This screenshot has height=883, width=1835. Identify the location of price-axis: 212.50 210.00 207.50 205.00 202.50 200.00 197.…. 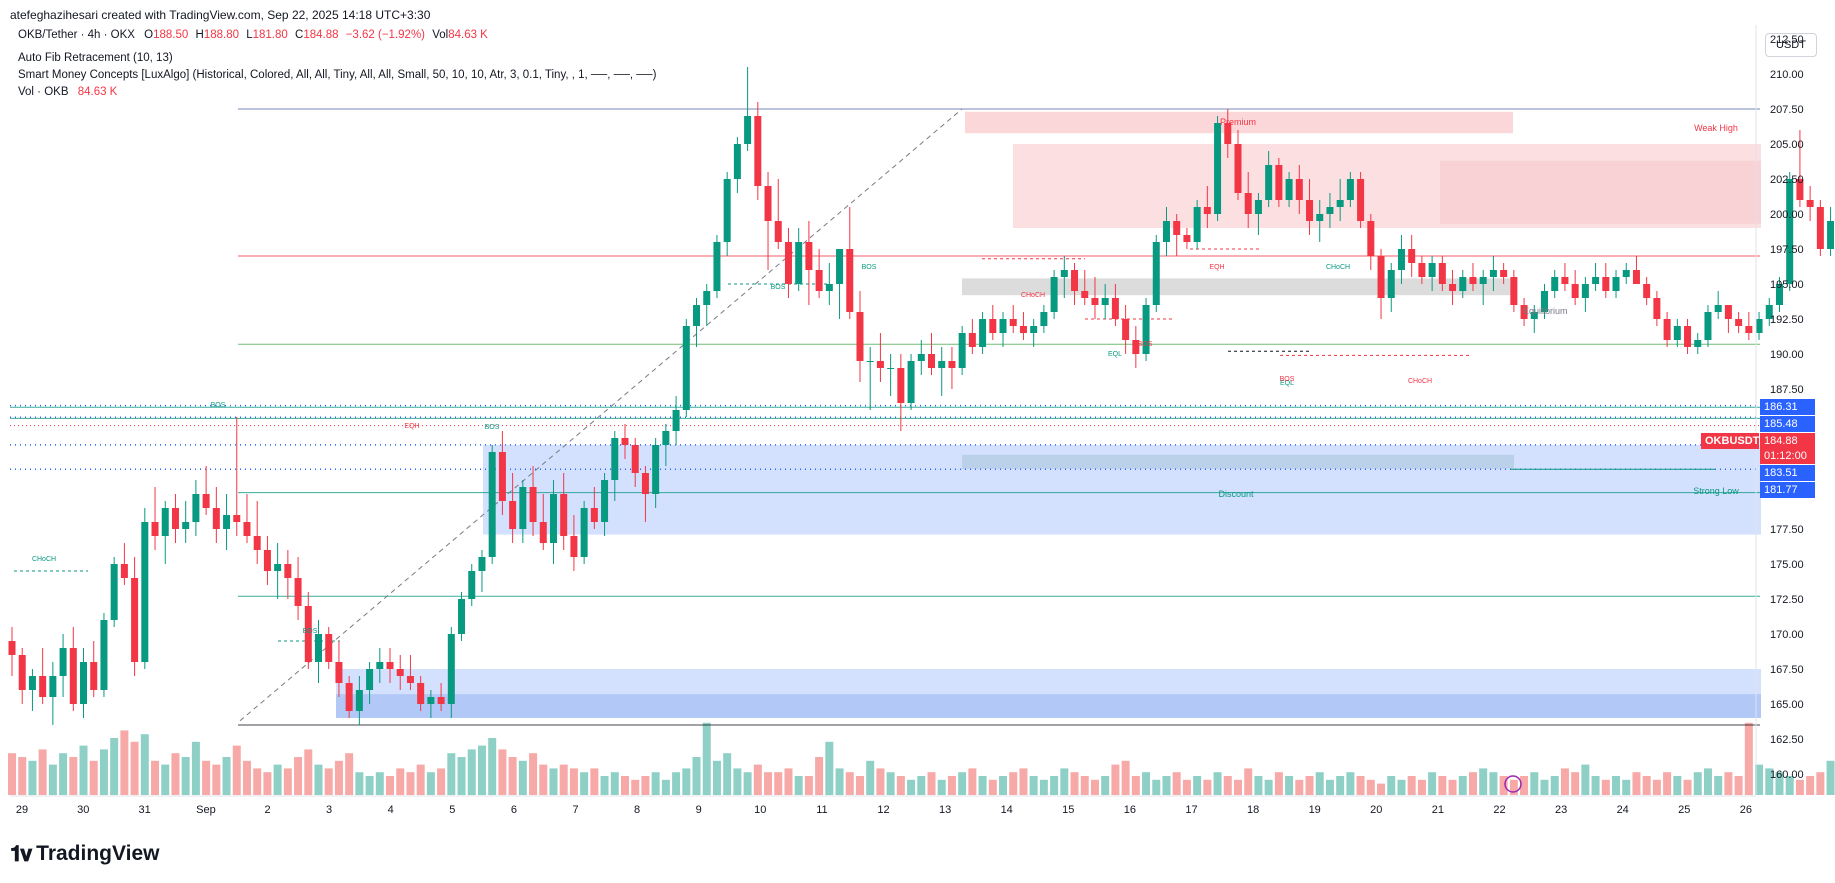
(1779, 410).